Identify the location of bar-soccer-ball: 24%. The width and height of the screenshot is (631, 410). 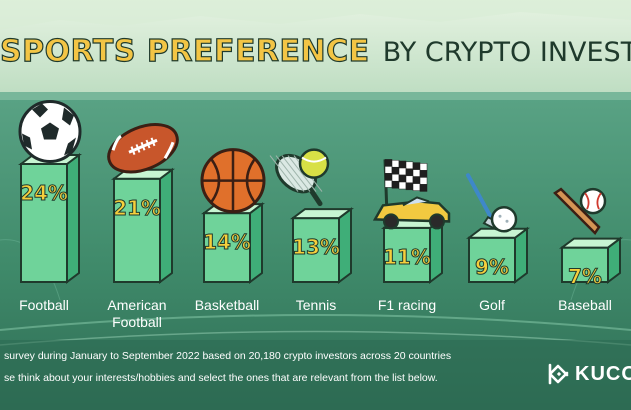
(50, 192).